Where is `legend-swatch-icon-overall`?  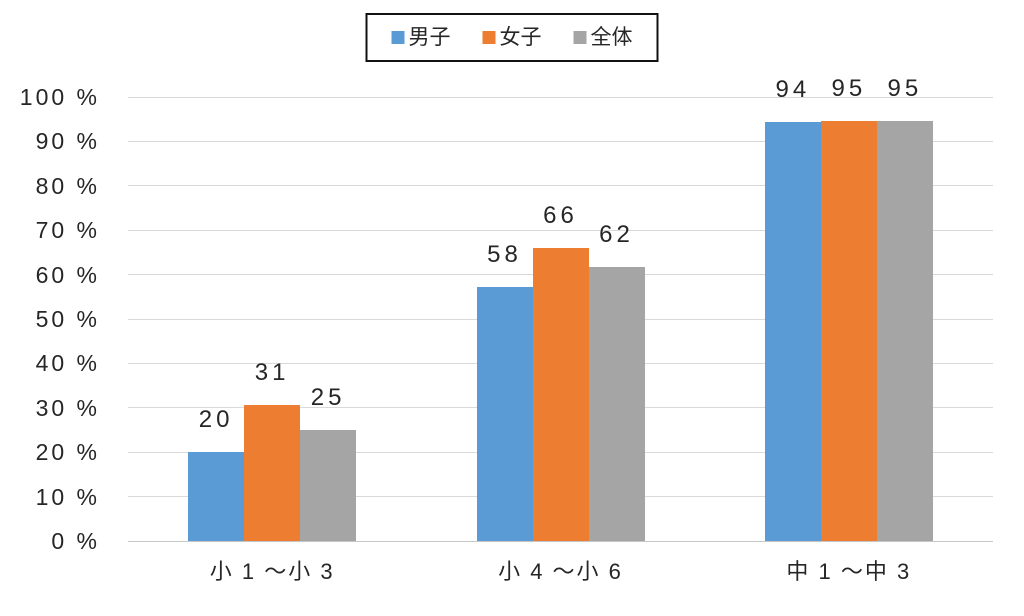 legend-swatch-icon-overall is located at coordinates (580, 37).